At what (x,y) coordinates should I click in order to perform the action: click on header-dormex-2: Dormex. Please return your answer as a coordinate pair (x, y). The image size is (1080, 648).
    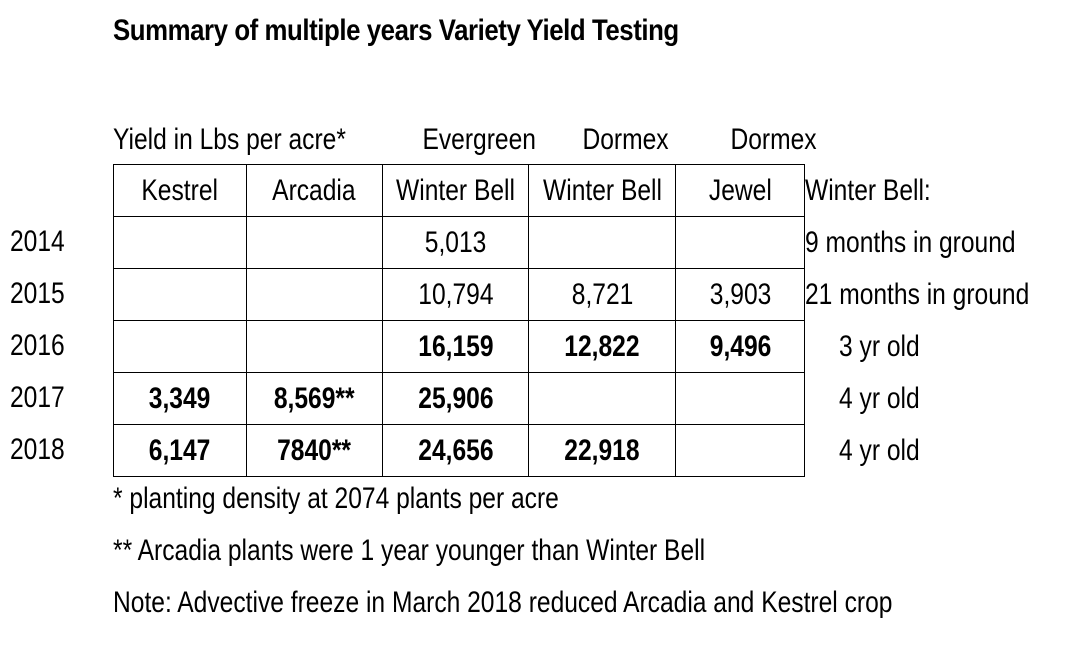
    Looking at the image, I should click on (774, 140).